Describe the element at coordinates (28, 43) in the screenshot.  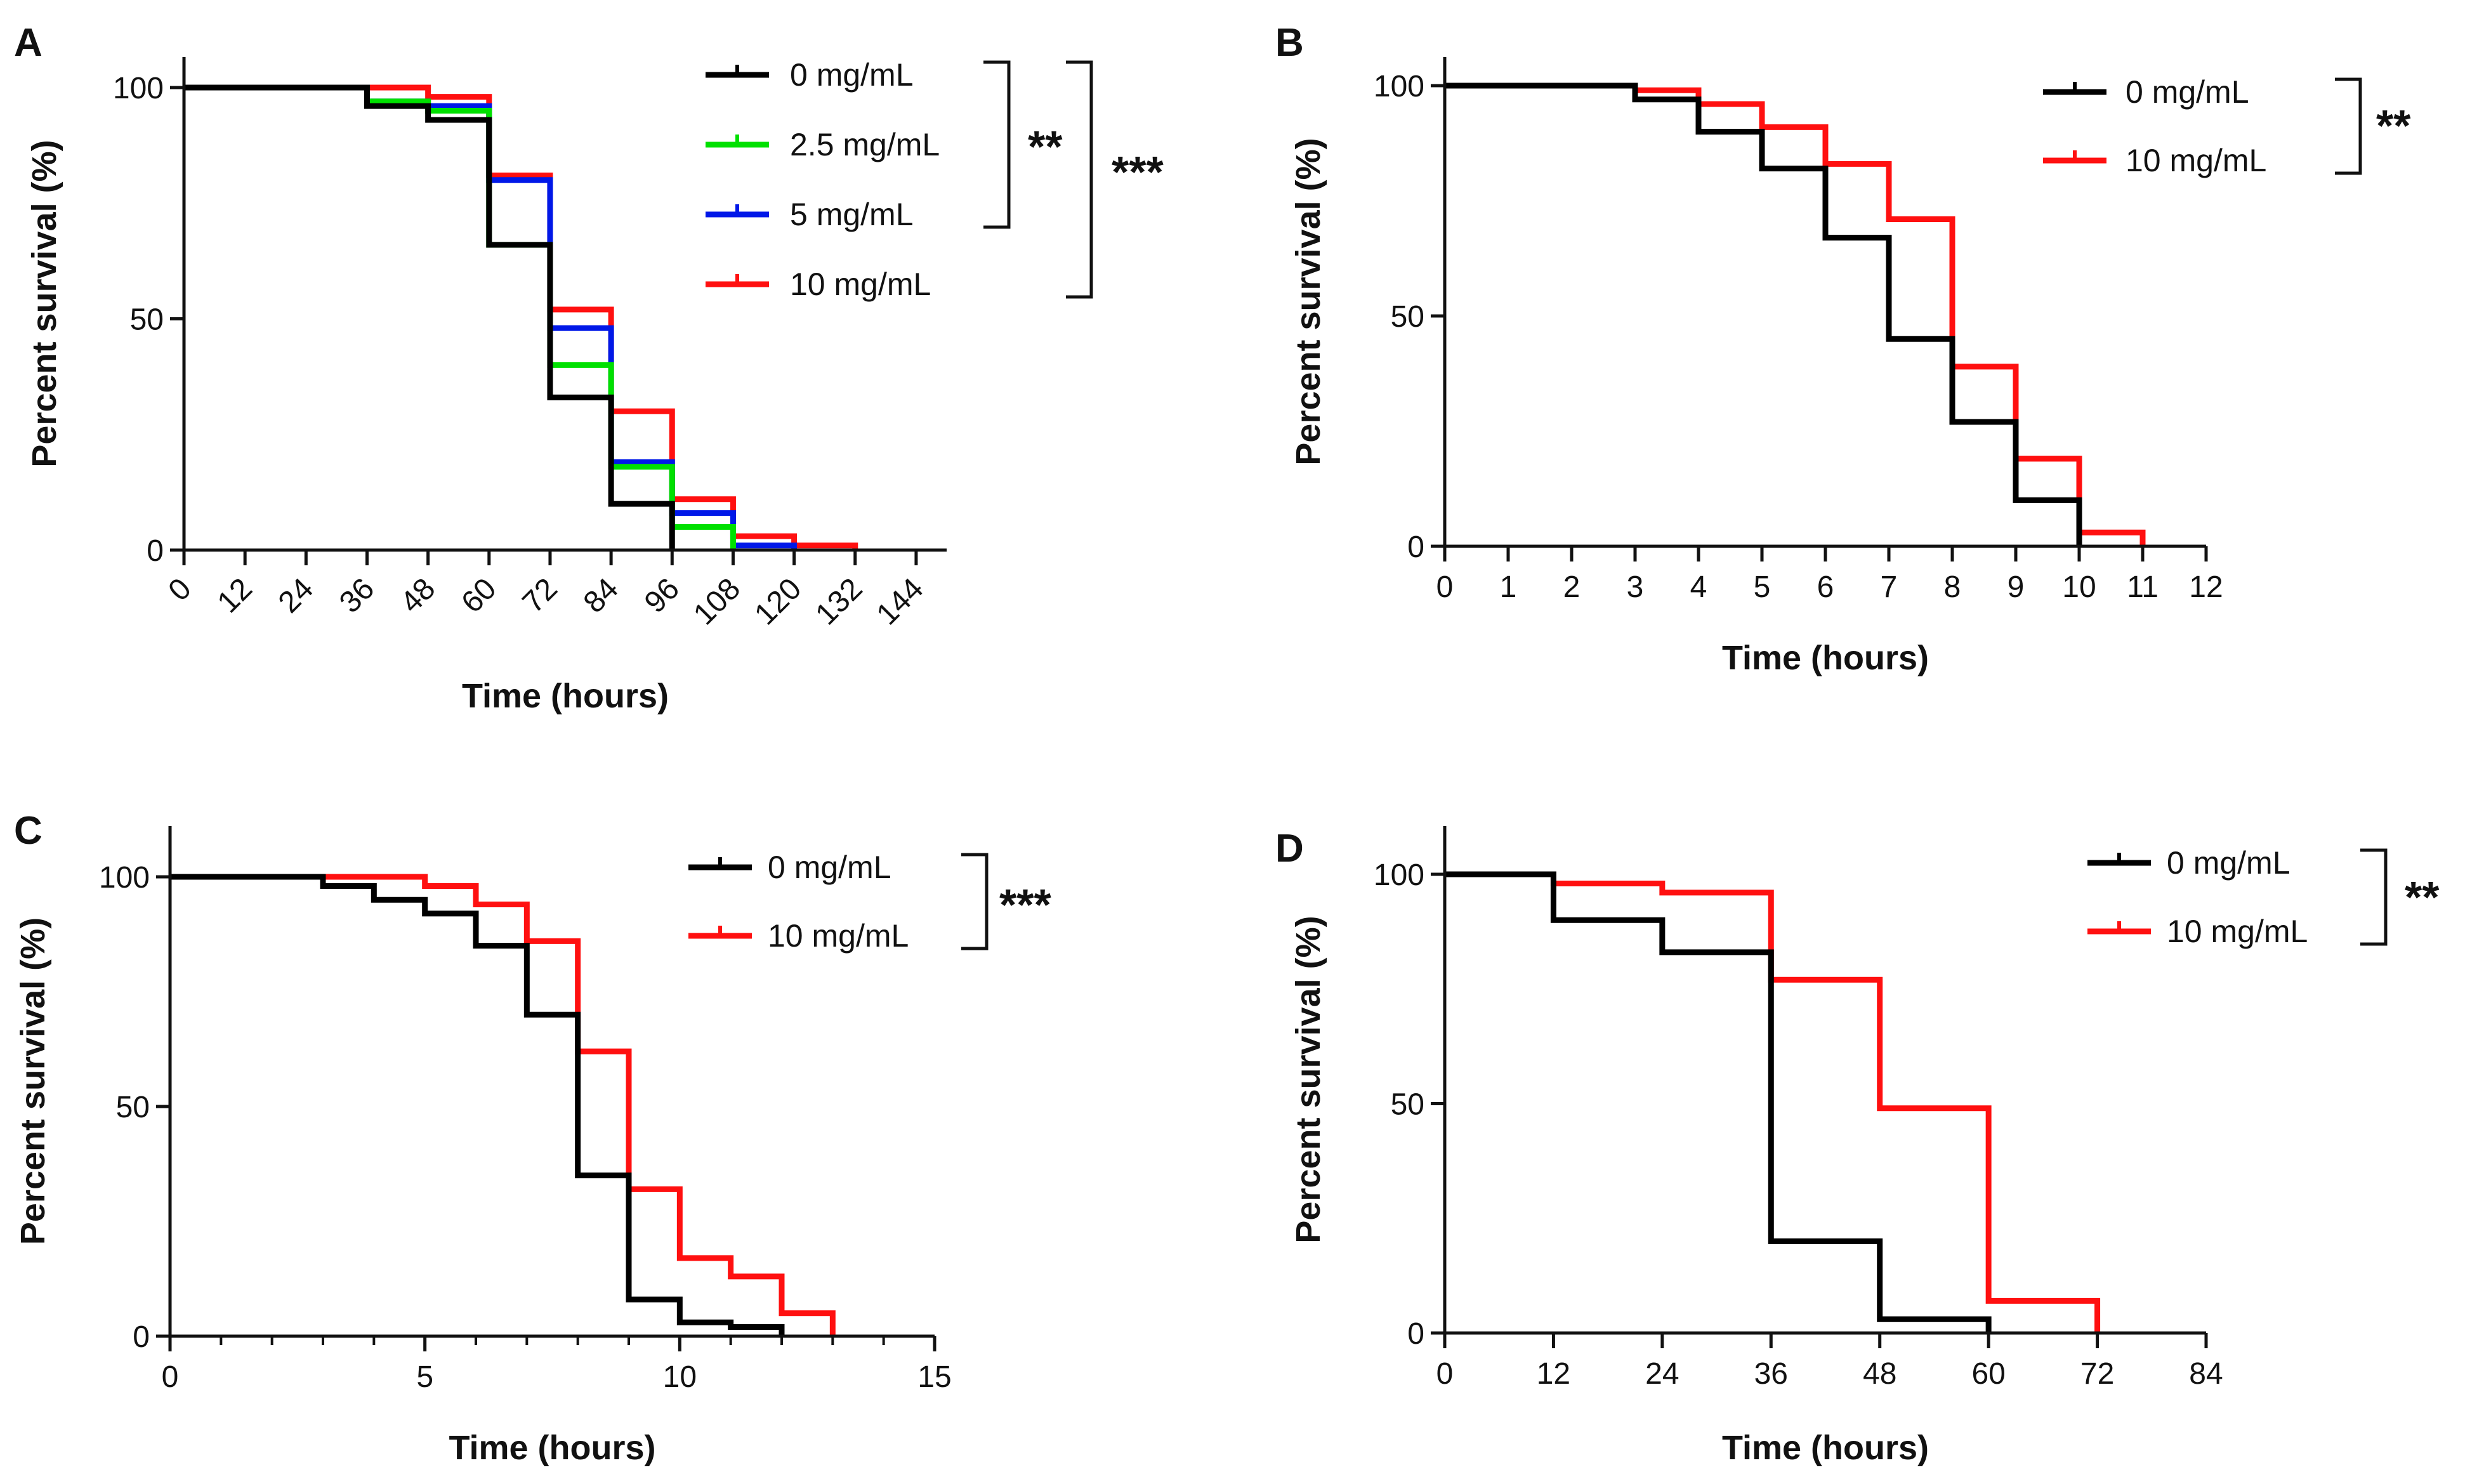
I see `panel-letter: A` at that location.